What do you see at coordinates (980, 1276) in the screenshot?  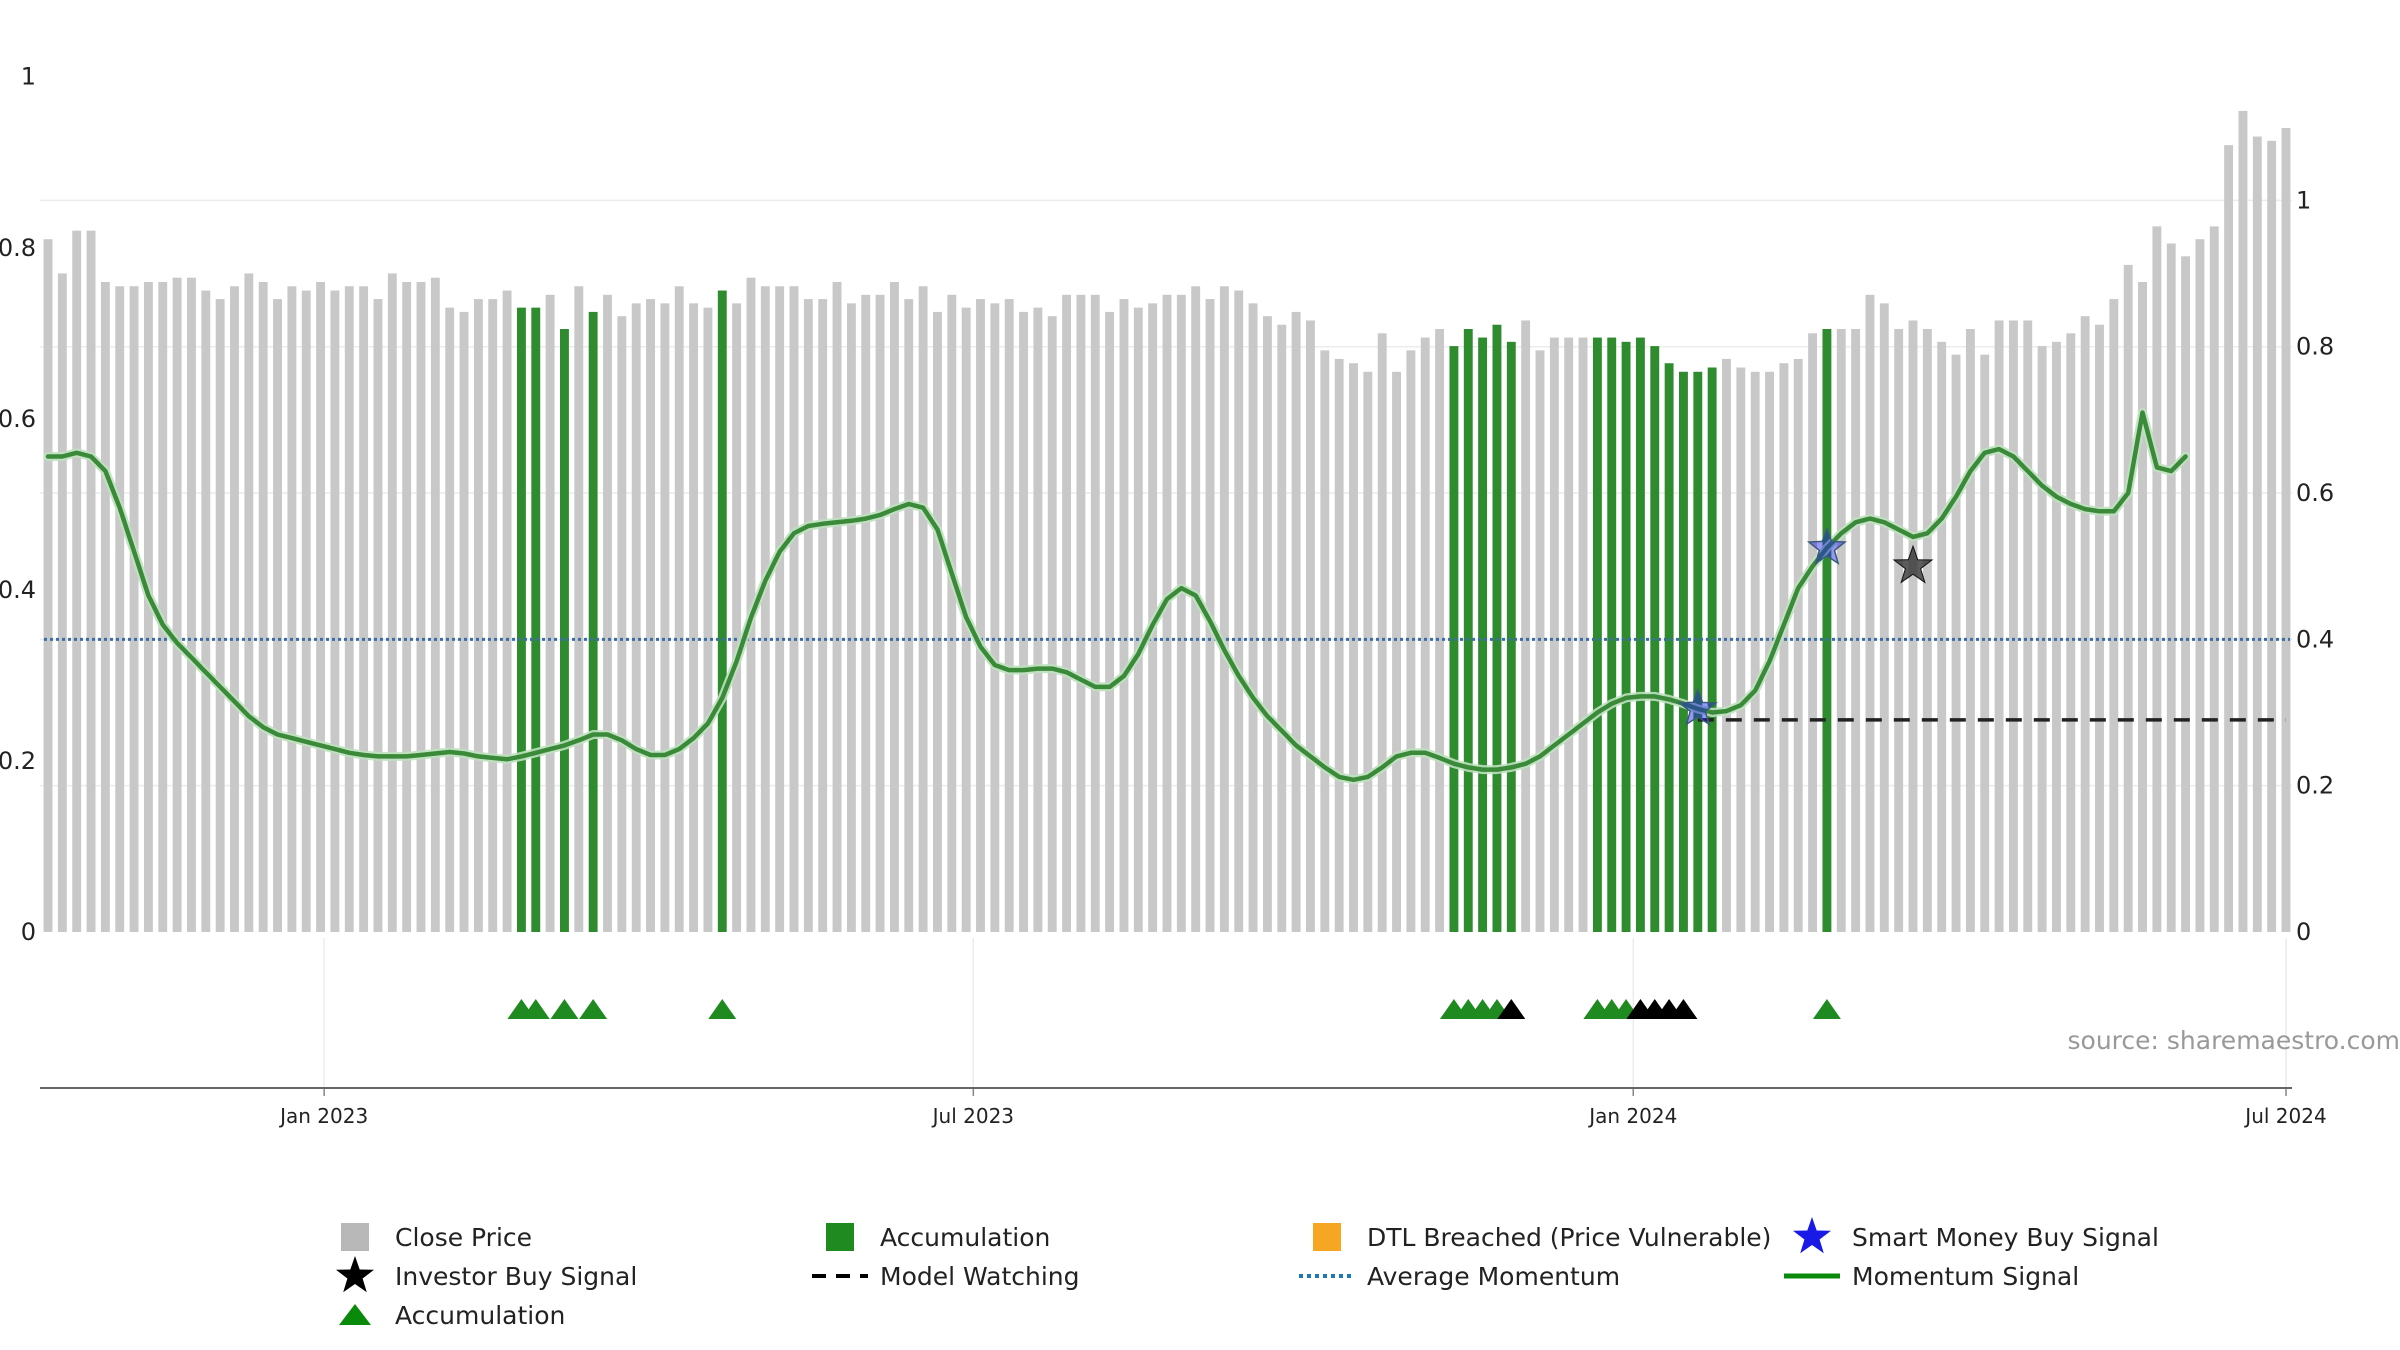 I see `legend-label: Model Watching` at bounding box center [980, 1276].